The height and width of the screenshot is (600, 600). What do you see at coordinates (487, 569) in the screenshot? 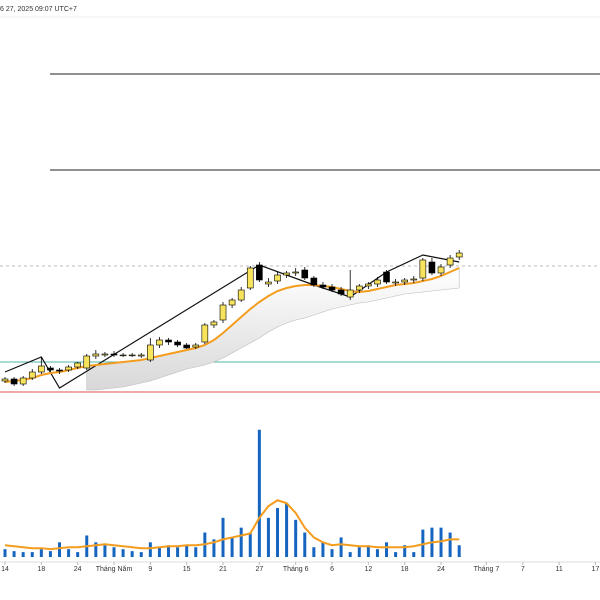
I see `x-tick-label: Tháng 7` at bounding box center [487, 569].